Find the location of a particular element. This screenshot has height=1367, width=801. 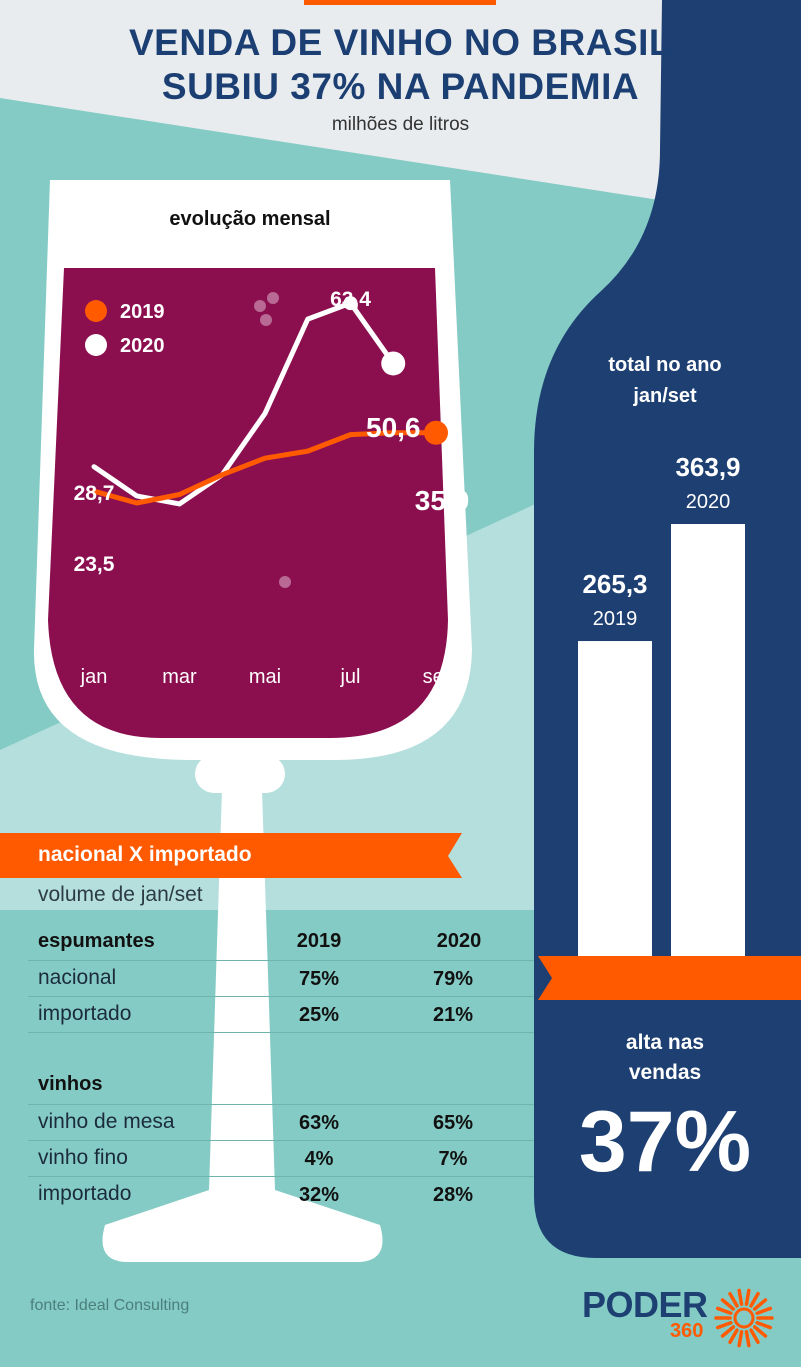

table-cell-2019: 32% is located at coordinates (319, 1195).